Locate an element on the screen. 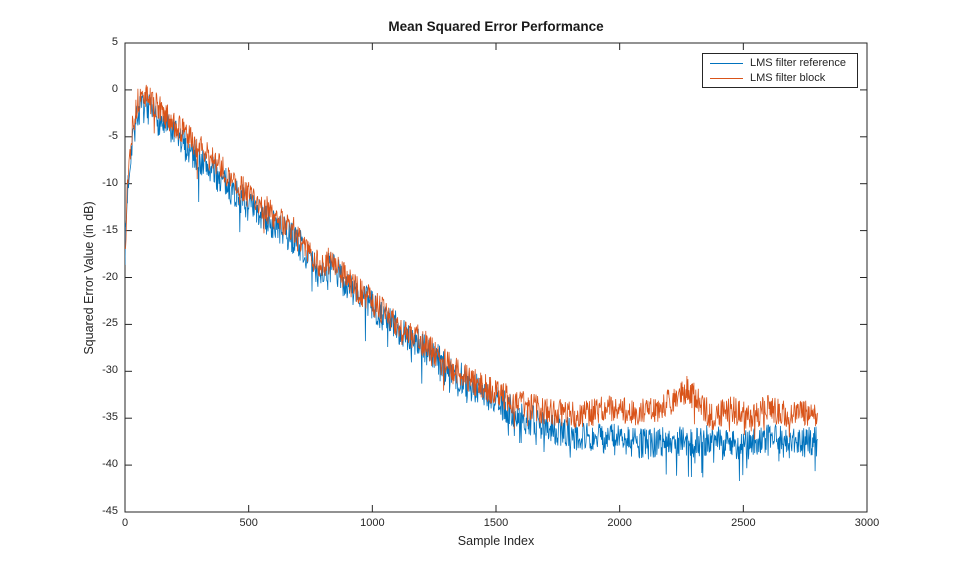 The image size is (959, 577). y-tick-label: -10 is located at coordinates (110, 182).